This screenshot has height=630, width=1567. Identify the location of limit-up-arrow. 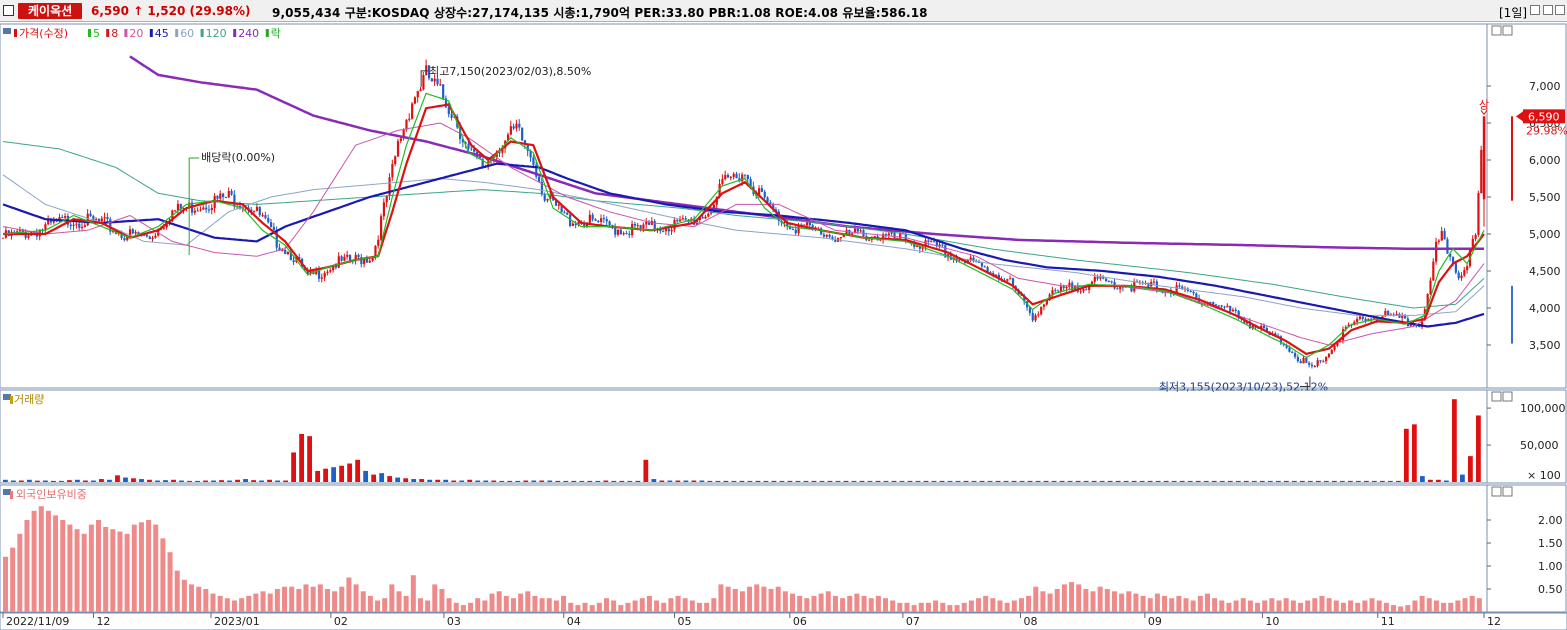
(1484, 113).